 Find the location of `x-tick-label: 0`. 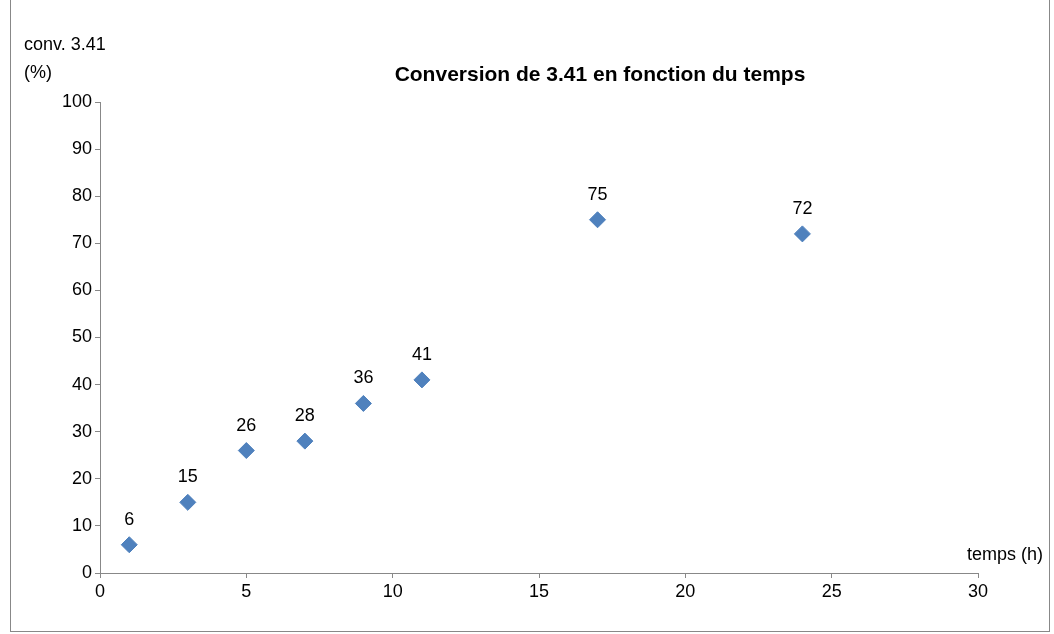

x-tick-label: 0 is located at coordinates (100, 590).